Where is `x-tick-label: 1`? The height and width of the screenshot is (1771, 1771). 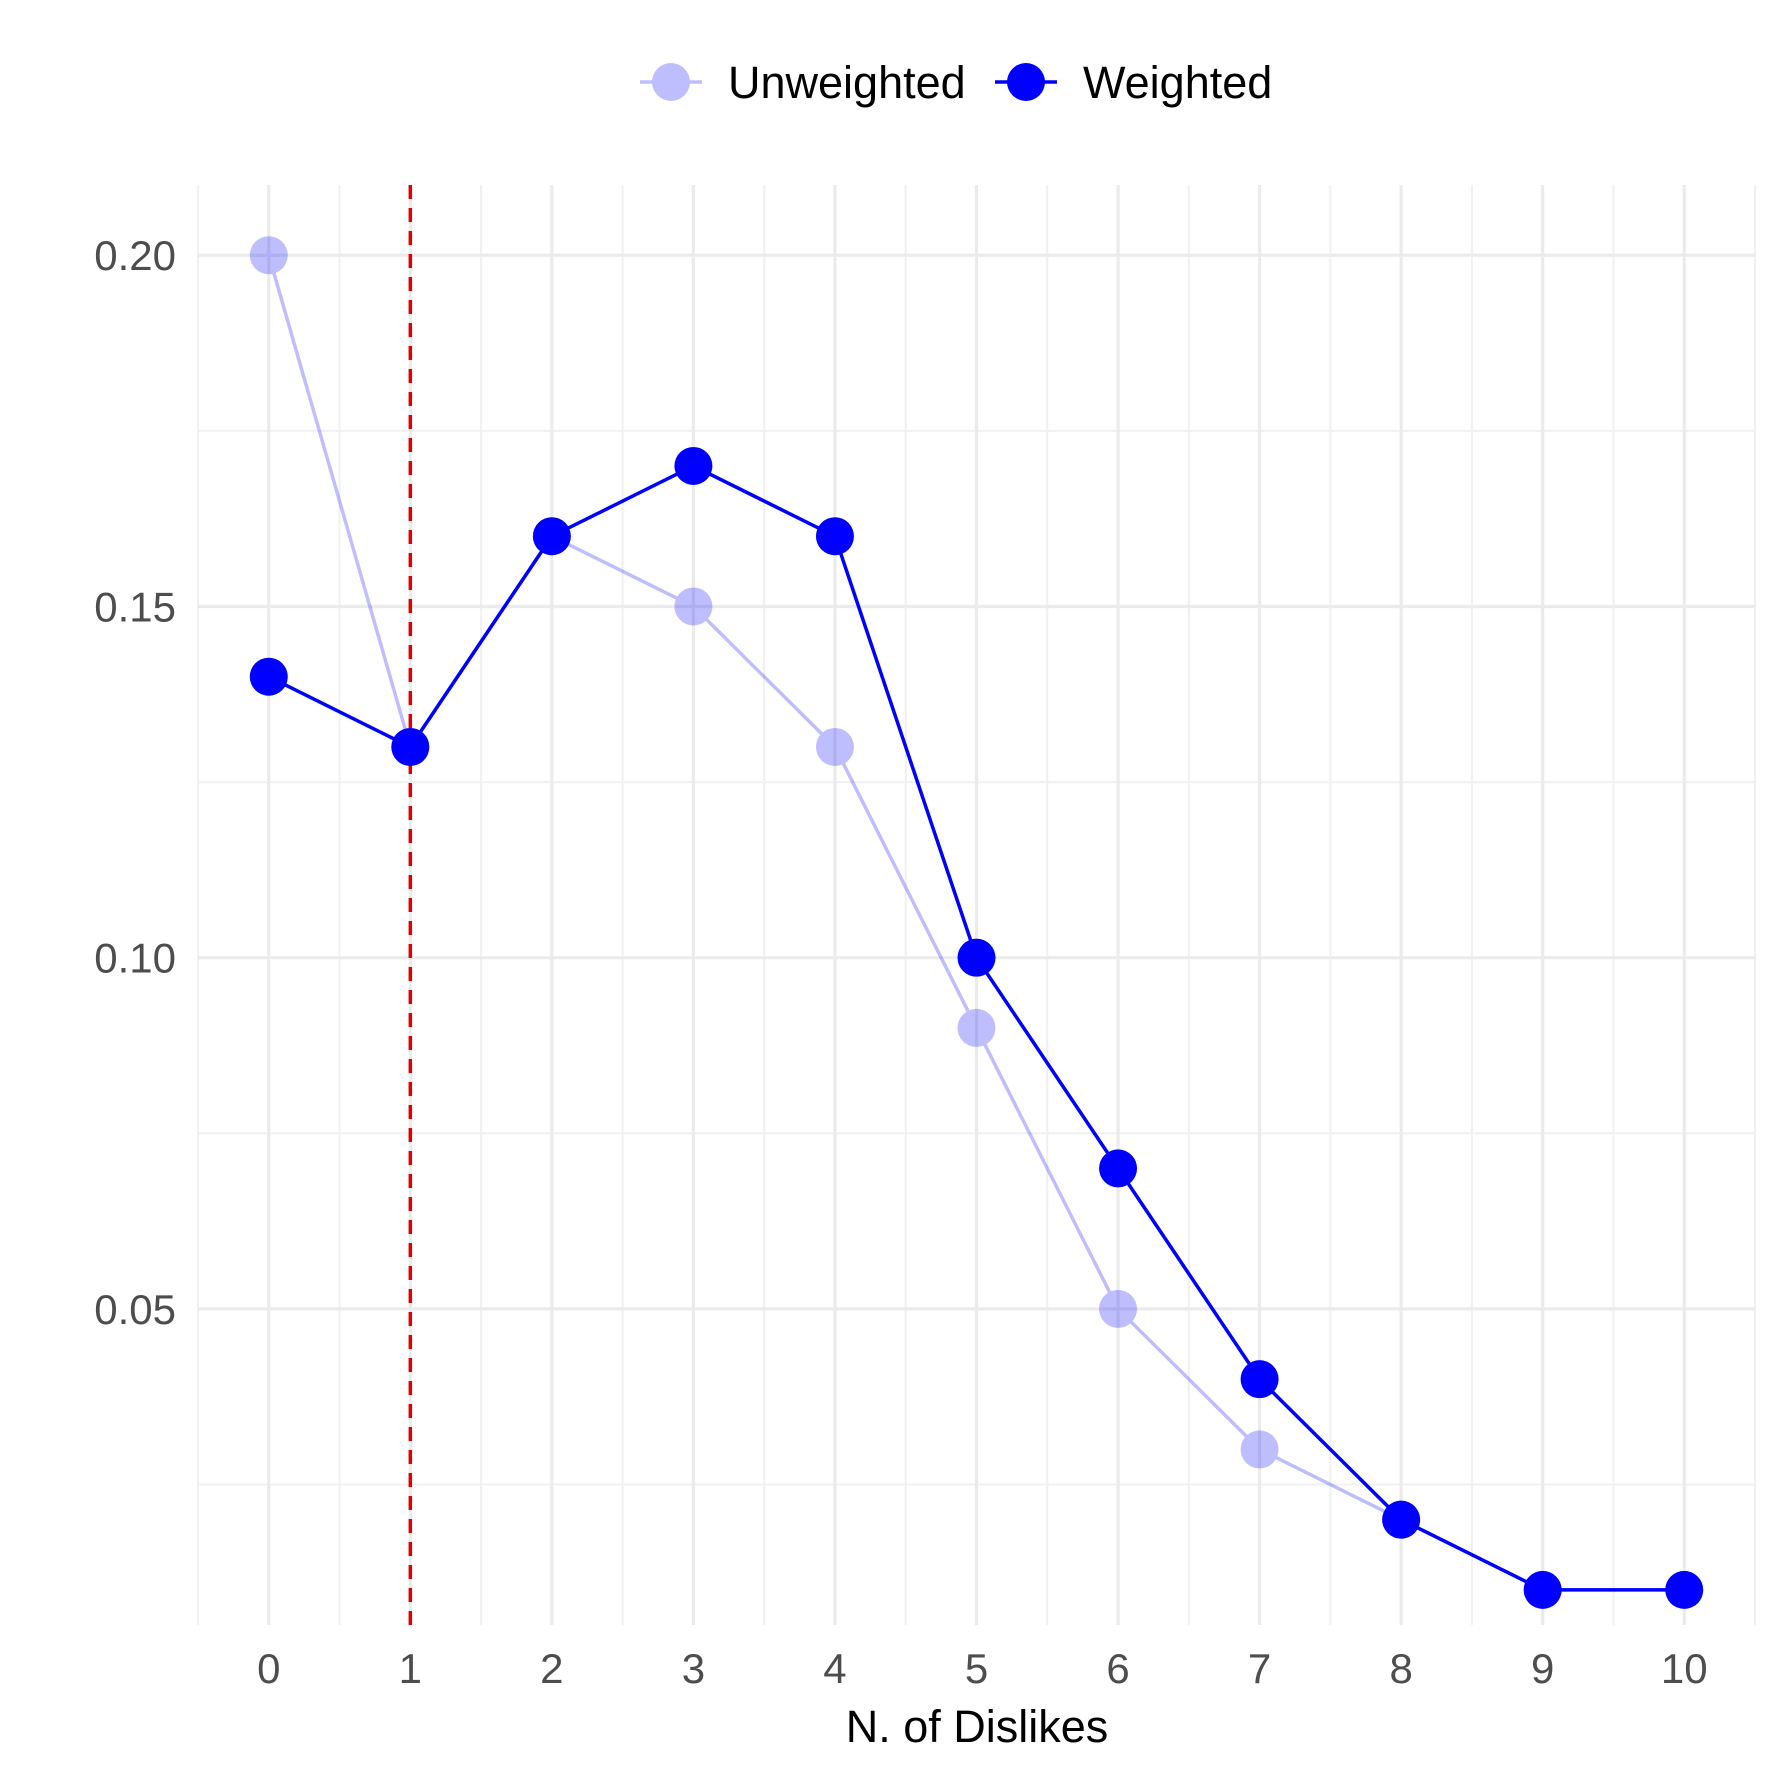 x-tick-label: 1 is located at coordinates (410, 1668).